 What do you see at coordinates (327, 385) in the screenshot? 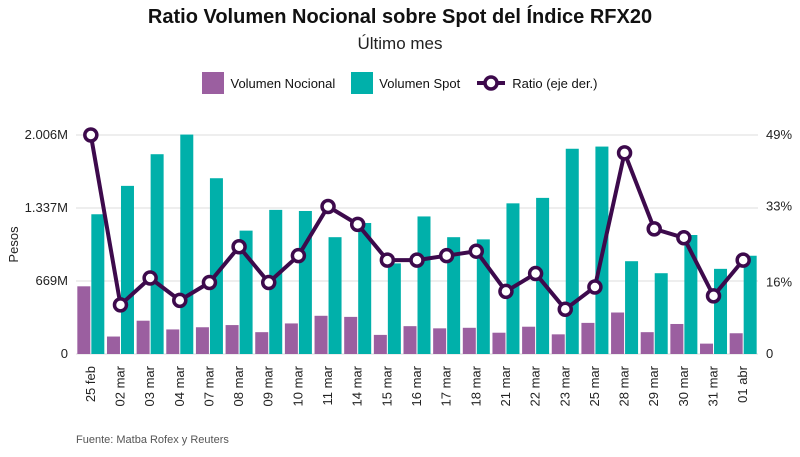
I see `x-tick-label: 11 mar` at bounding box center [327, 385].